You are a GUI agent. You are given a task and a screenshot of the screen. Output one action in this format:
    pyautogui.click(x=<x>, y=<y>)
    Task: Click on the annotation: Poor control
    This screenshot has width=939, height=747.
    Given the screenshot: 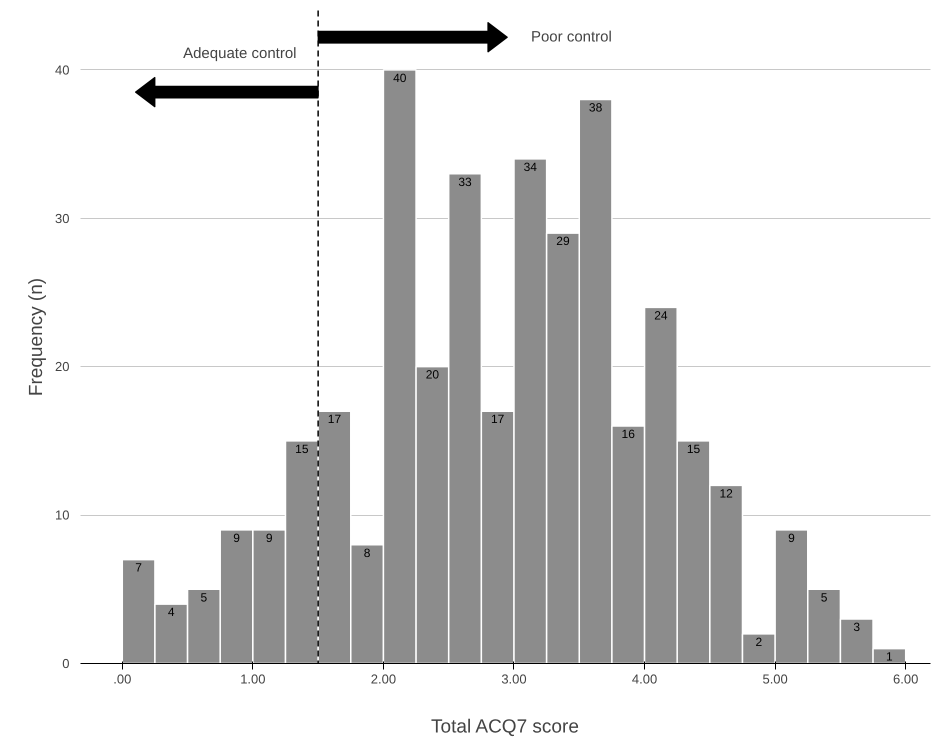 What is the action you would take?
    pyautogui.click(x=571, y=37)
    